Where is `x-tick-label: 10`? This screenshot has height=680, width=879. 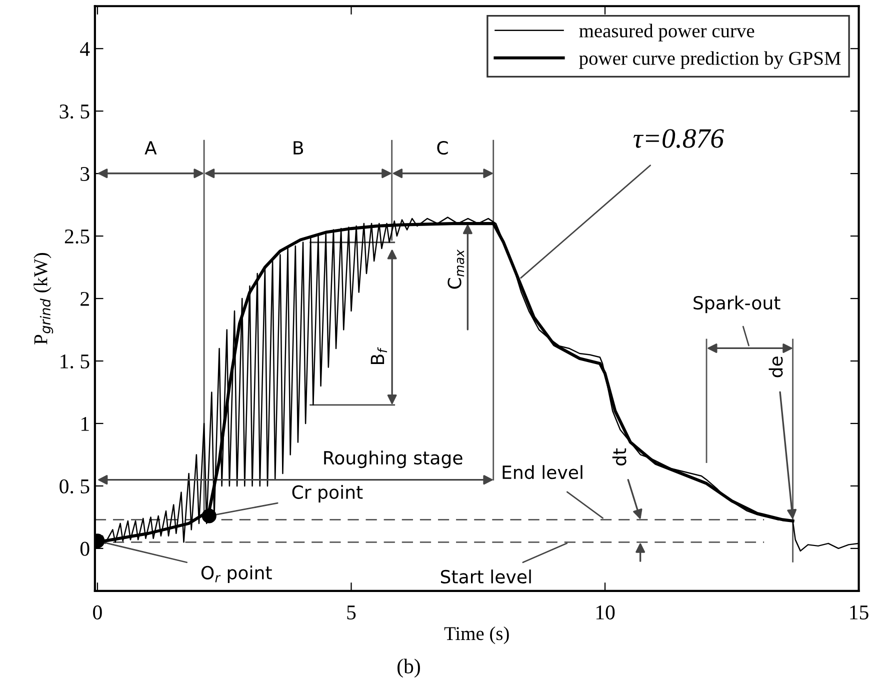 x-tick-label: 10 is located at coordinates (605, 612).